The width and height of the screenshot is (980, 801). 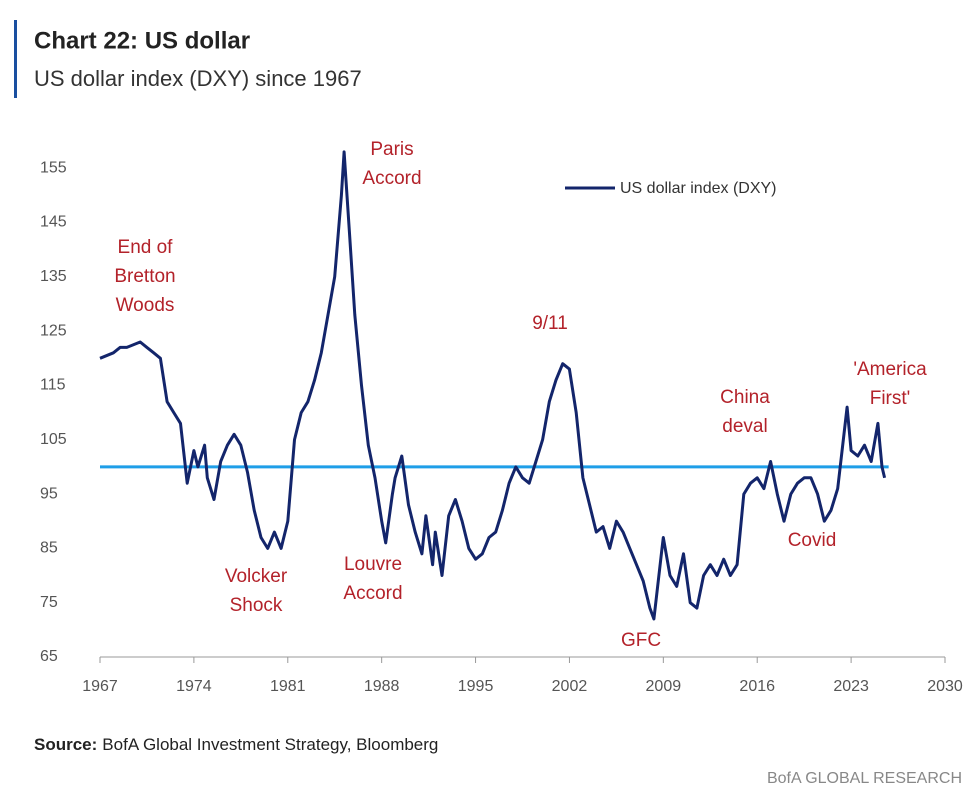 I want to click on annotation: First', so click(x=890, y=398).